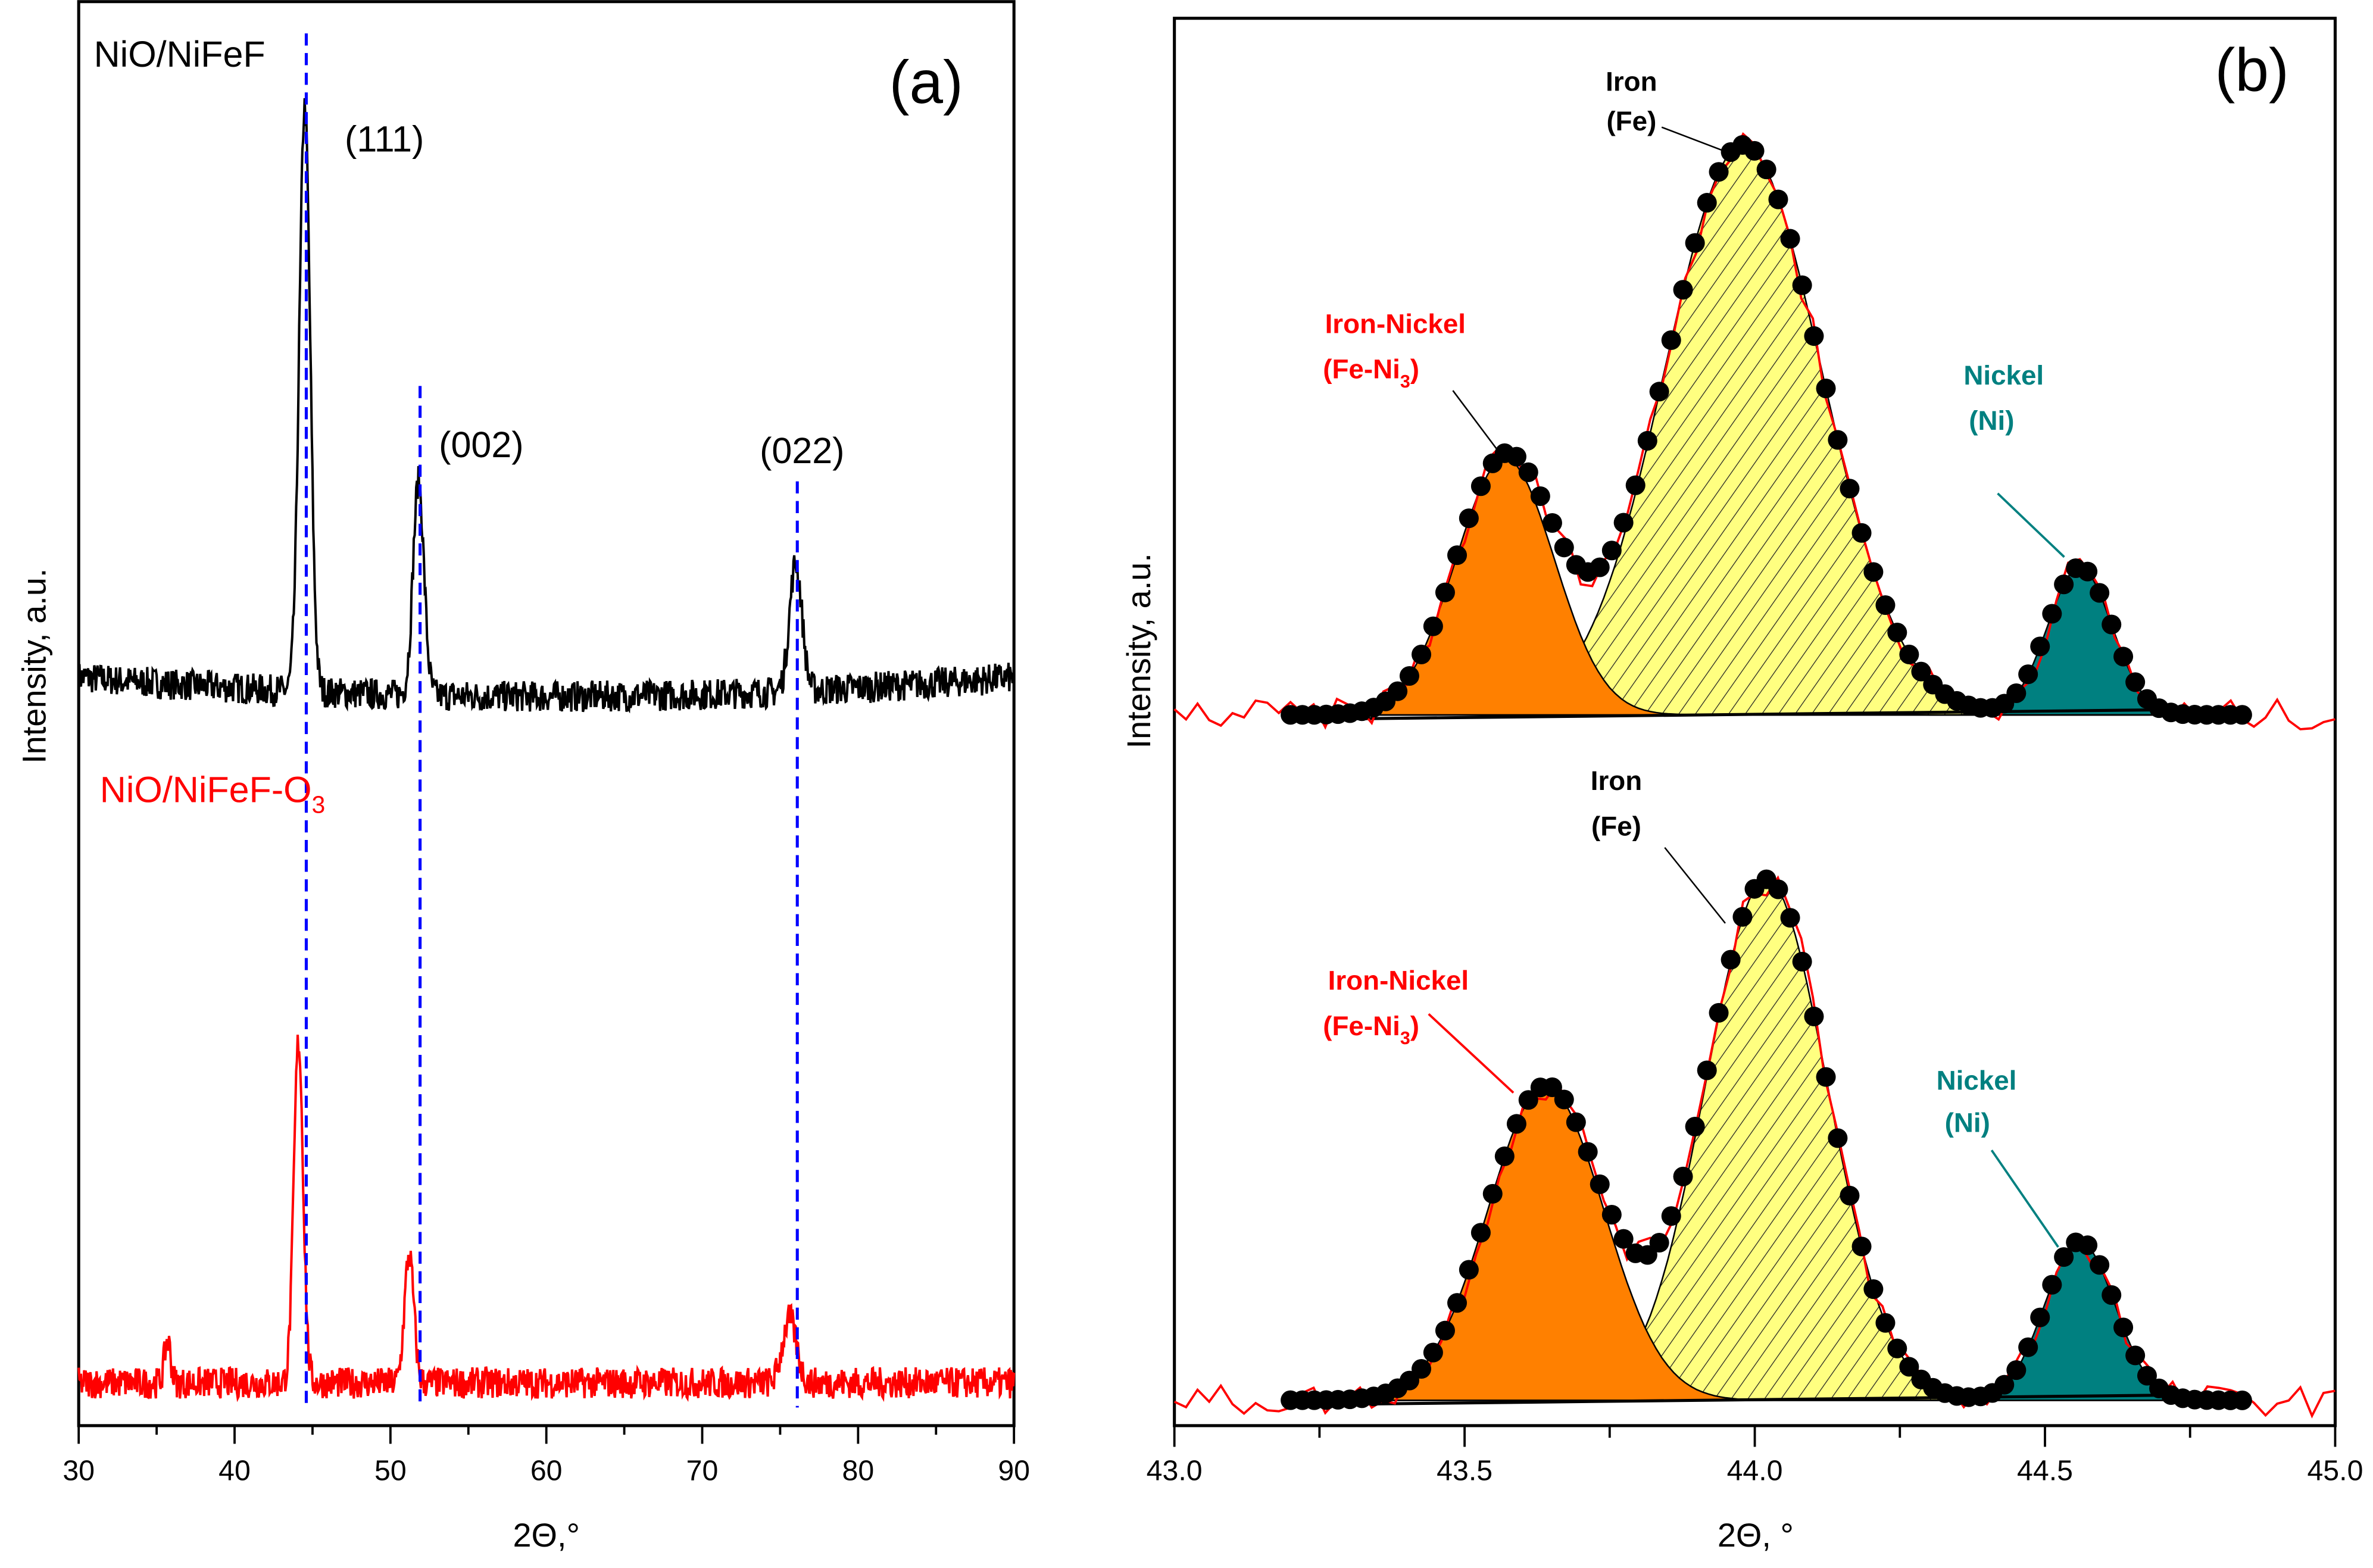 This screenshot has height=1568, width=2373. I want to click on x-tick-label: 43.0, so click(1175, 1470).